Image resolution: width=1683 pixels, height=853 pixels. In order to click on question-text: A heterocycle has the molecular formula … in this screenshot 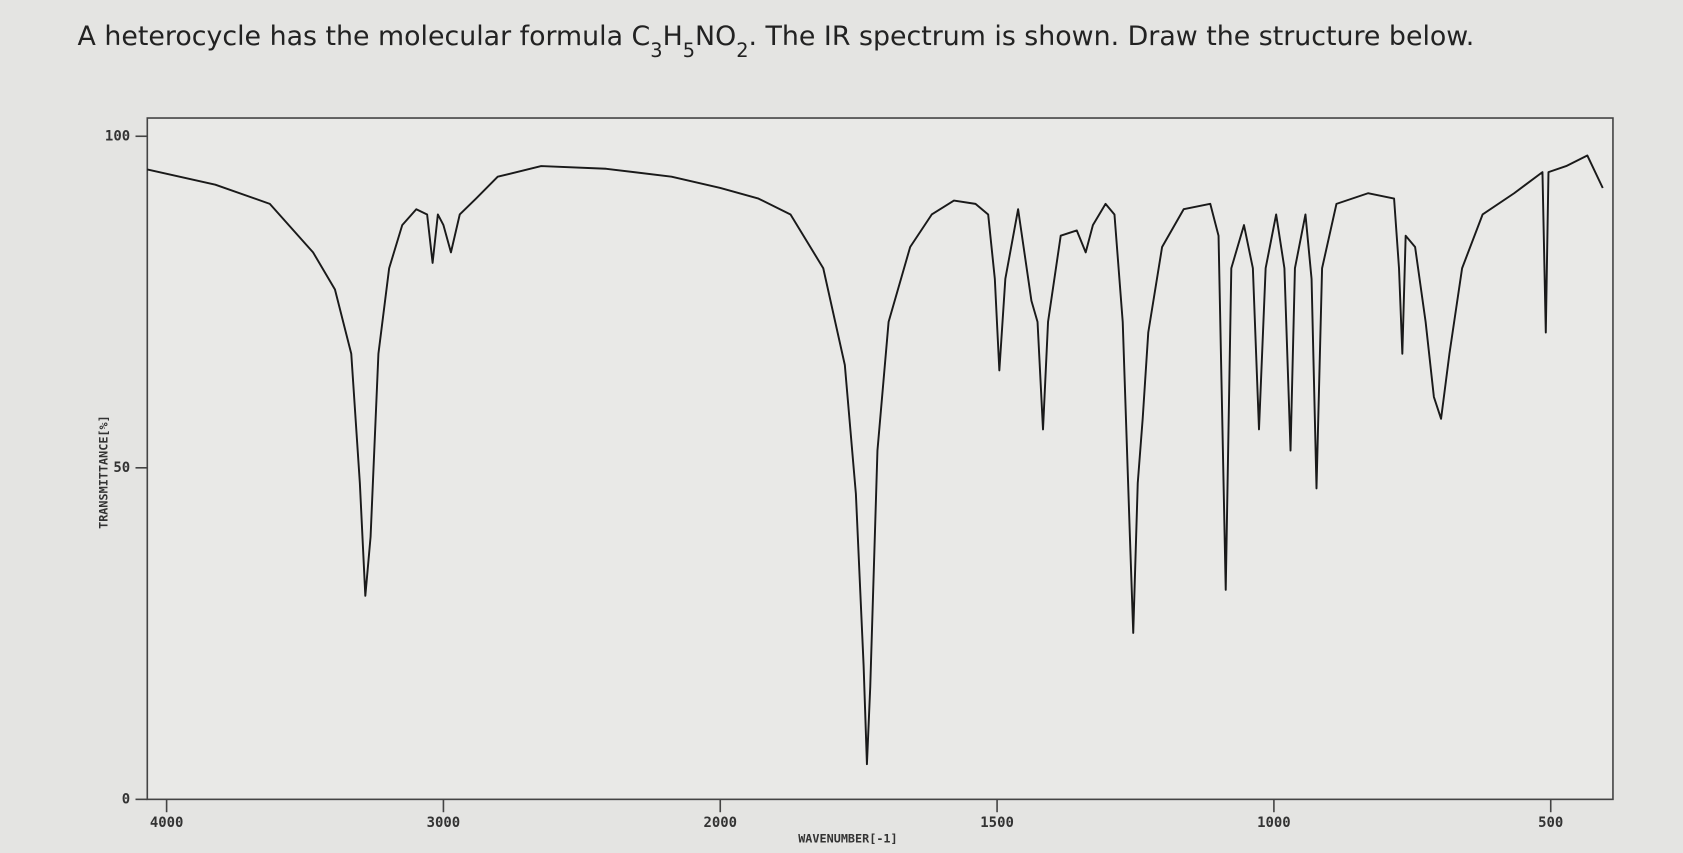, I will do `click(364, 36)`.